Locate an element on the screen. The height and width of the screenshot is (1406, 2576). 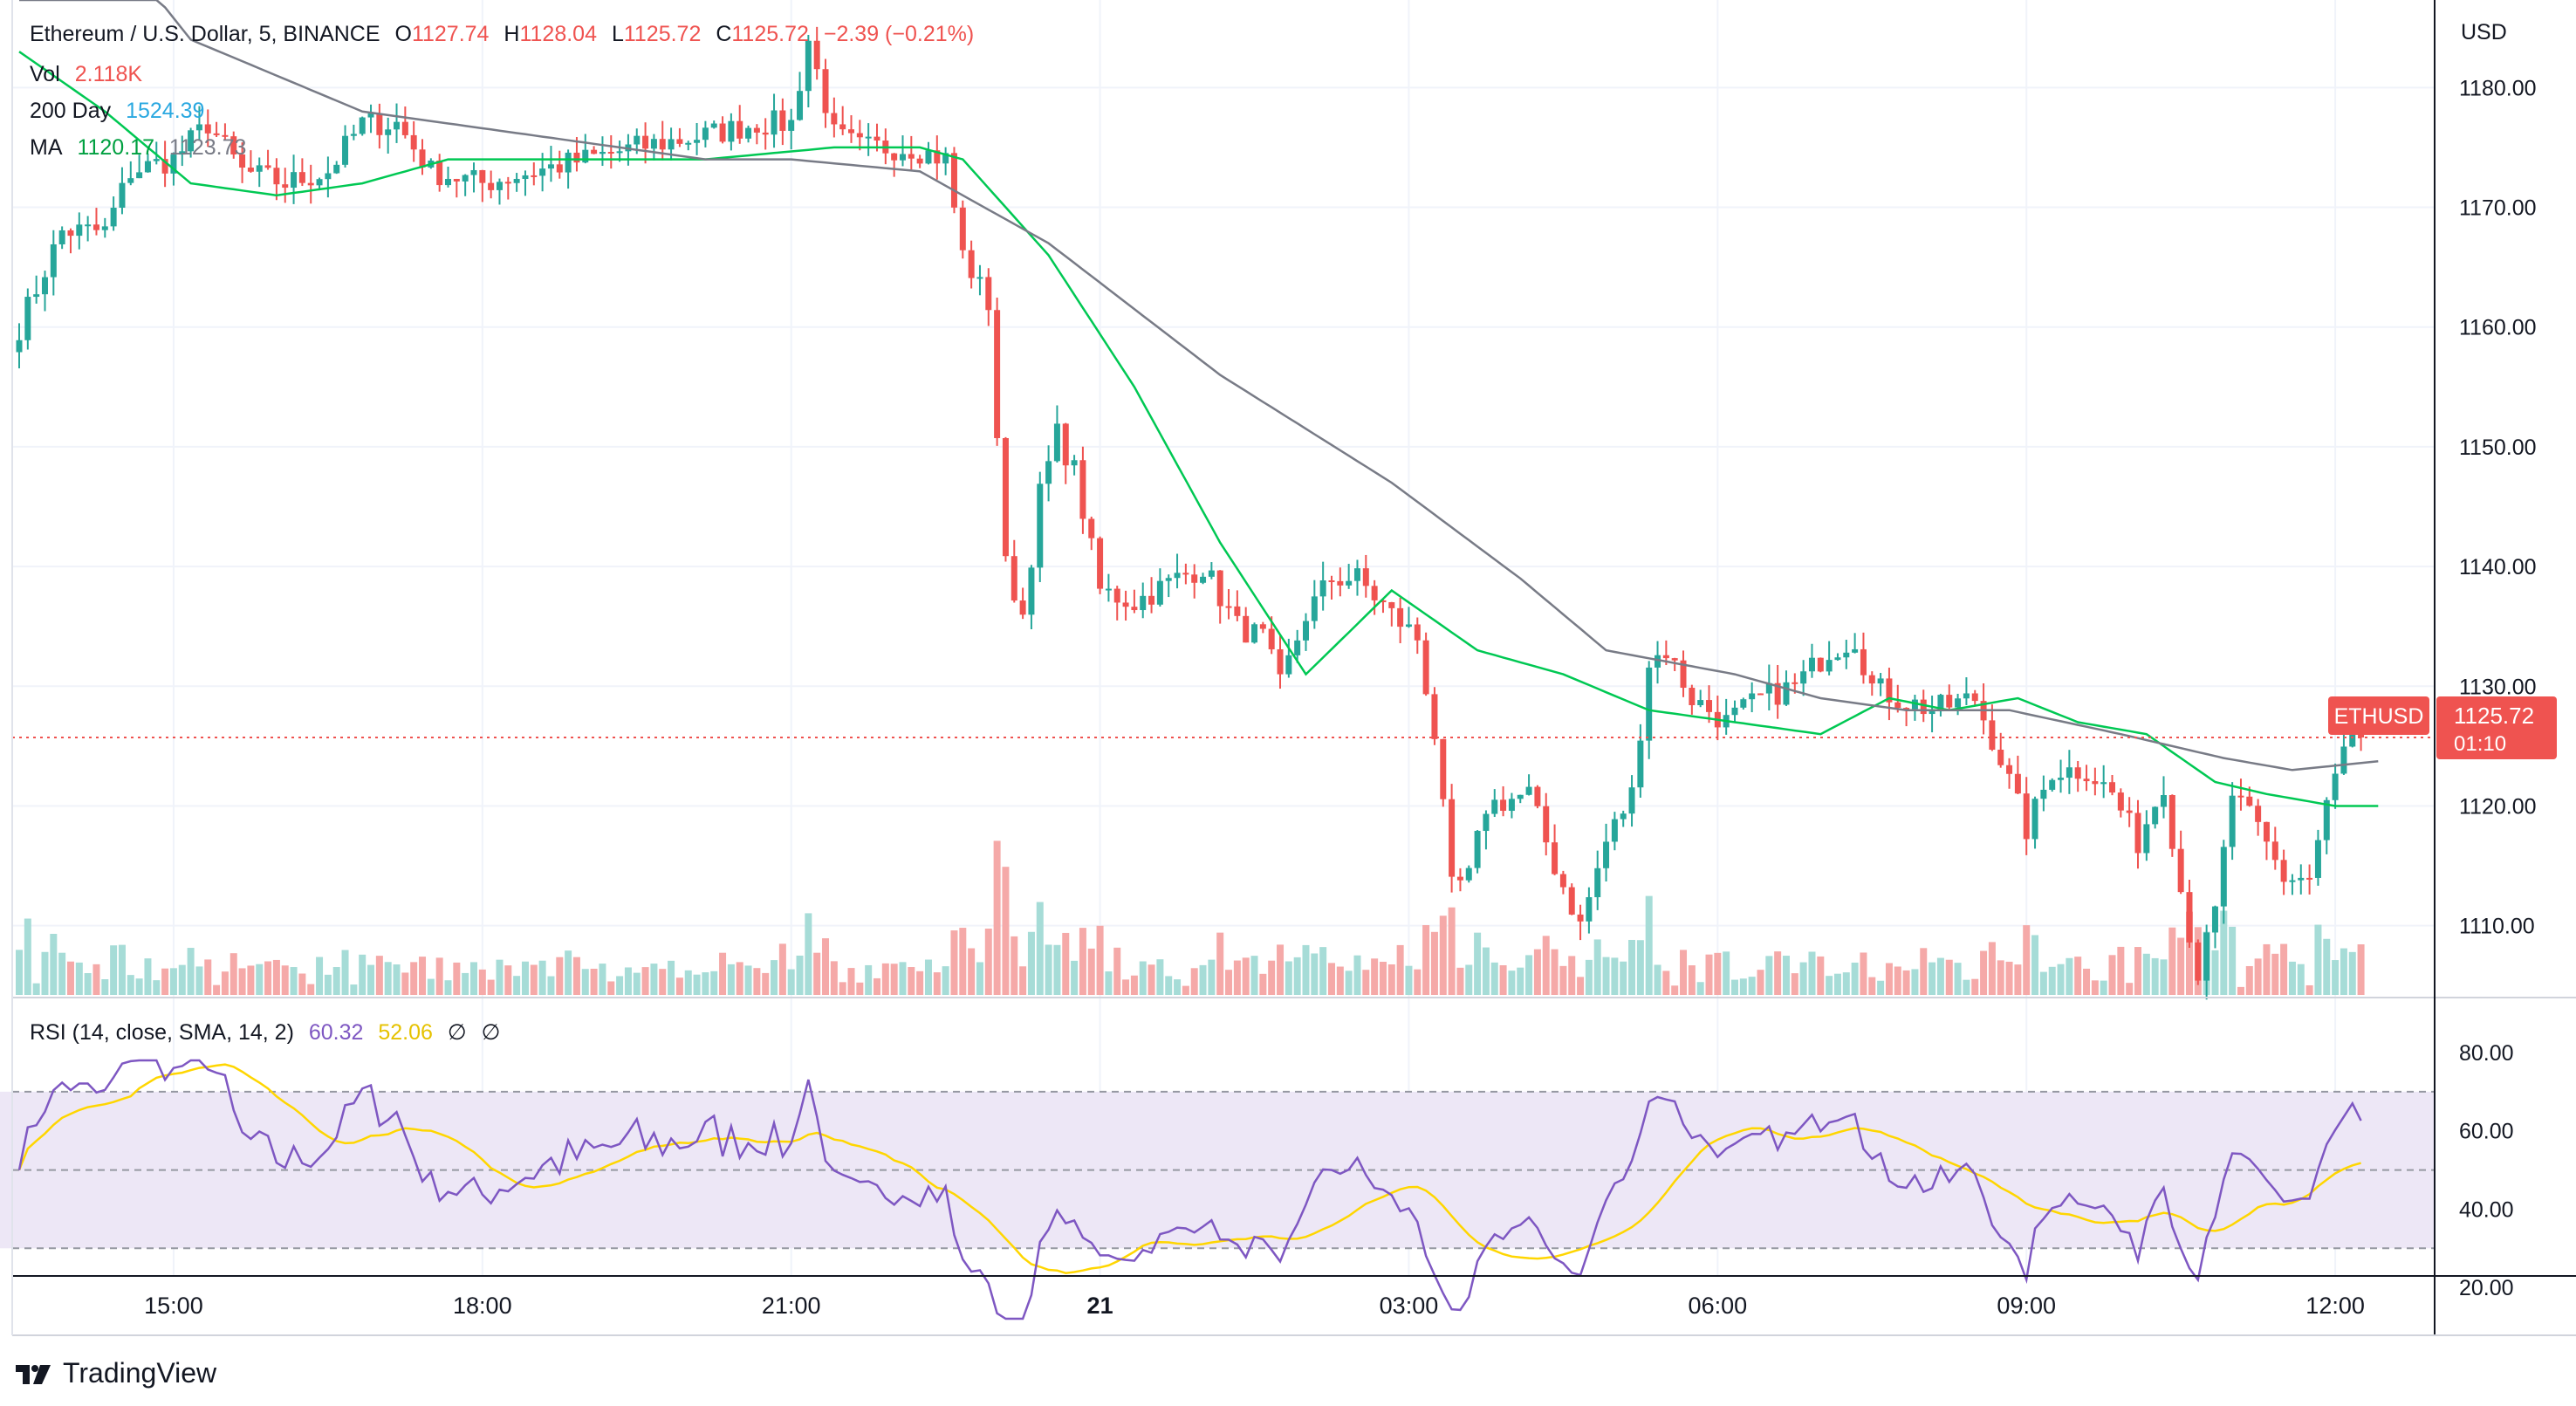
time-tick-label: 03:00 is located at coordinates (1410, 1306).